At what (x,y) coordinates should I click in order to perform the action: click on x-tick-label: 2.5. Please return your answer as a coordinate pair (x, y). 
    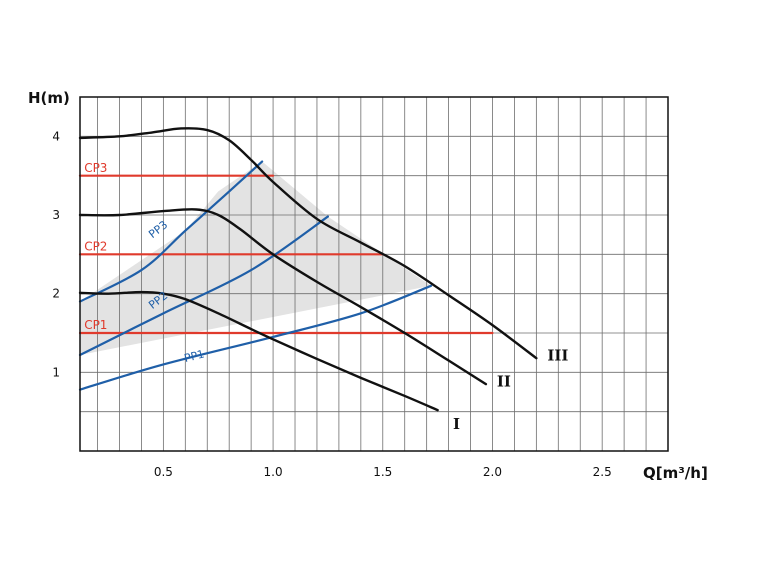
    Looking at the image, I should click on (602, 472).